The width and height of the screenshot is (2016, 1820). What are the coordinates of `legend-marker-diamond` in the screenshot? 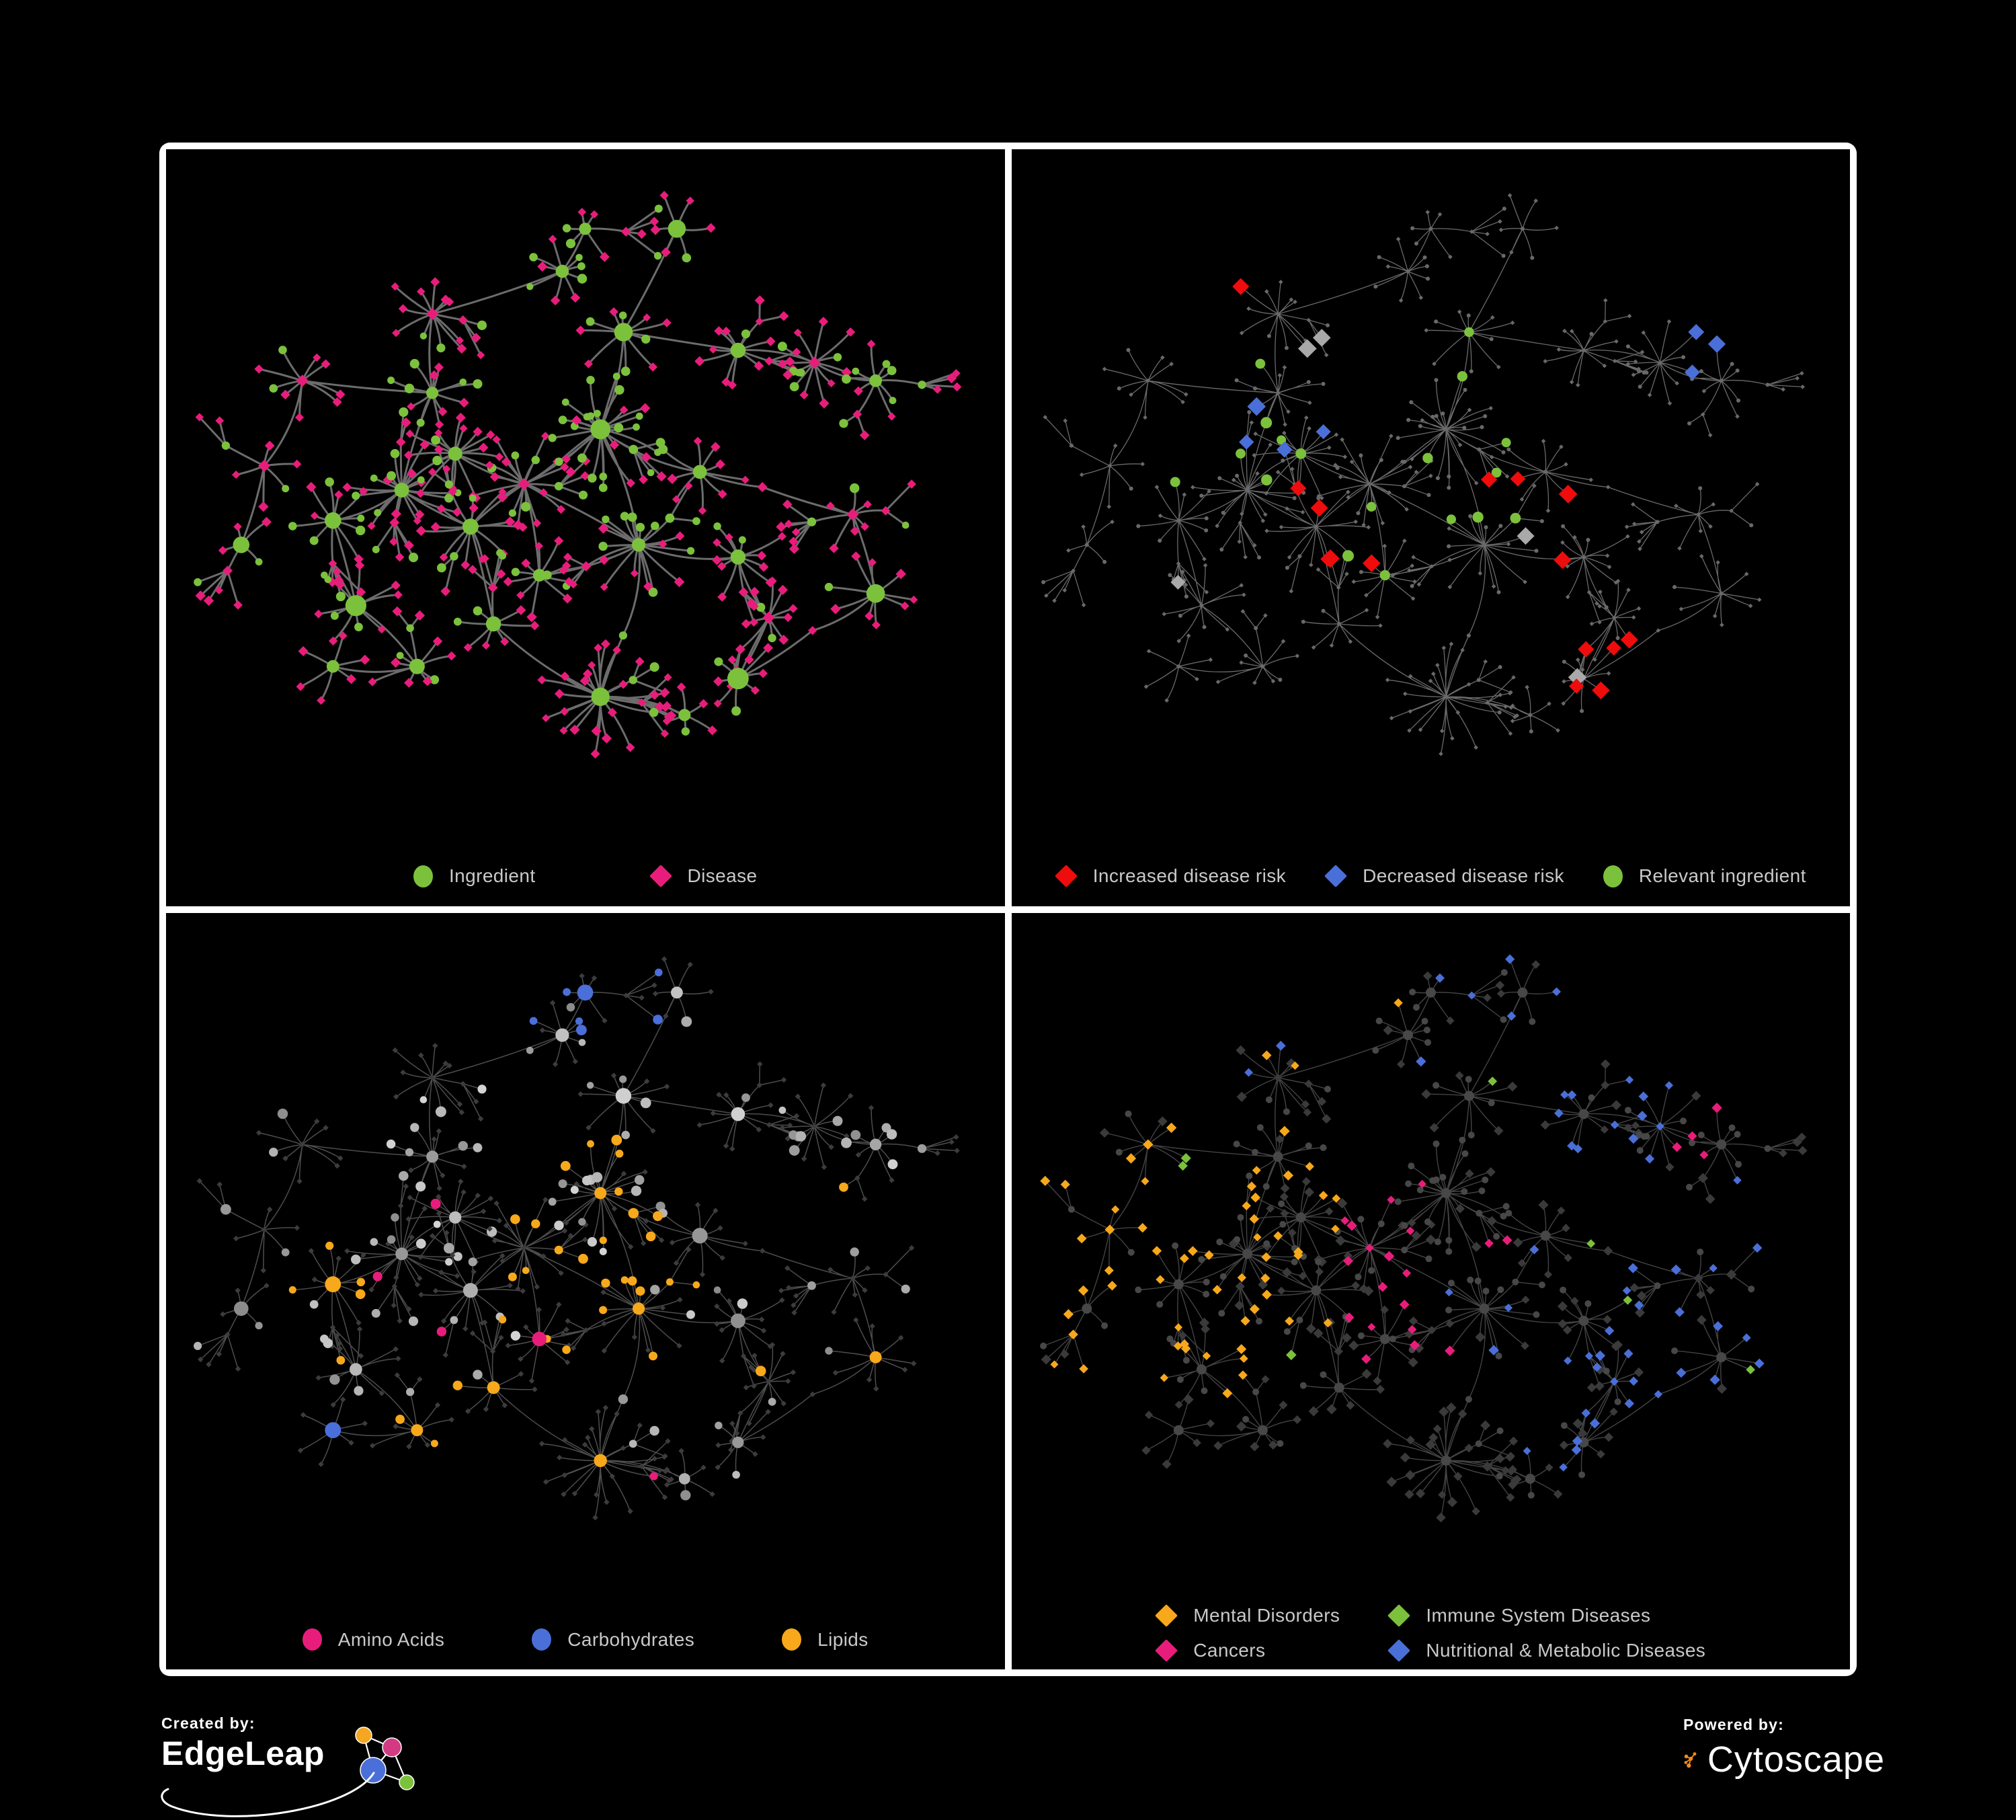 It's located at (1166, 1615).